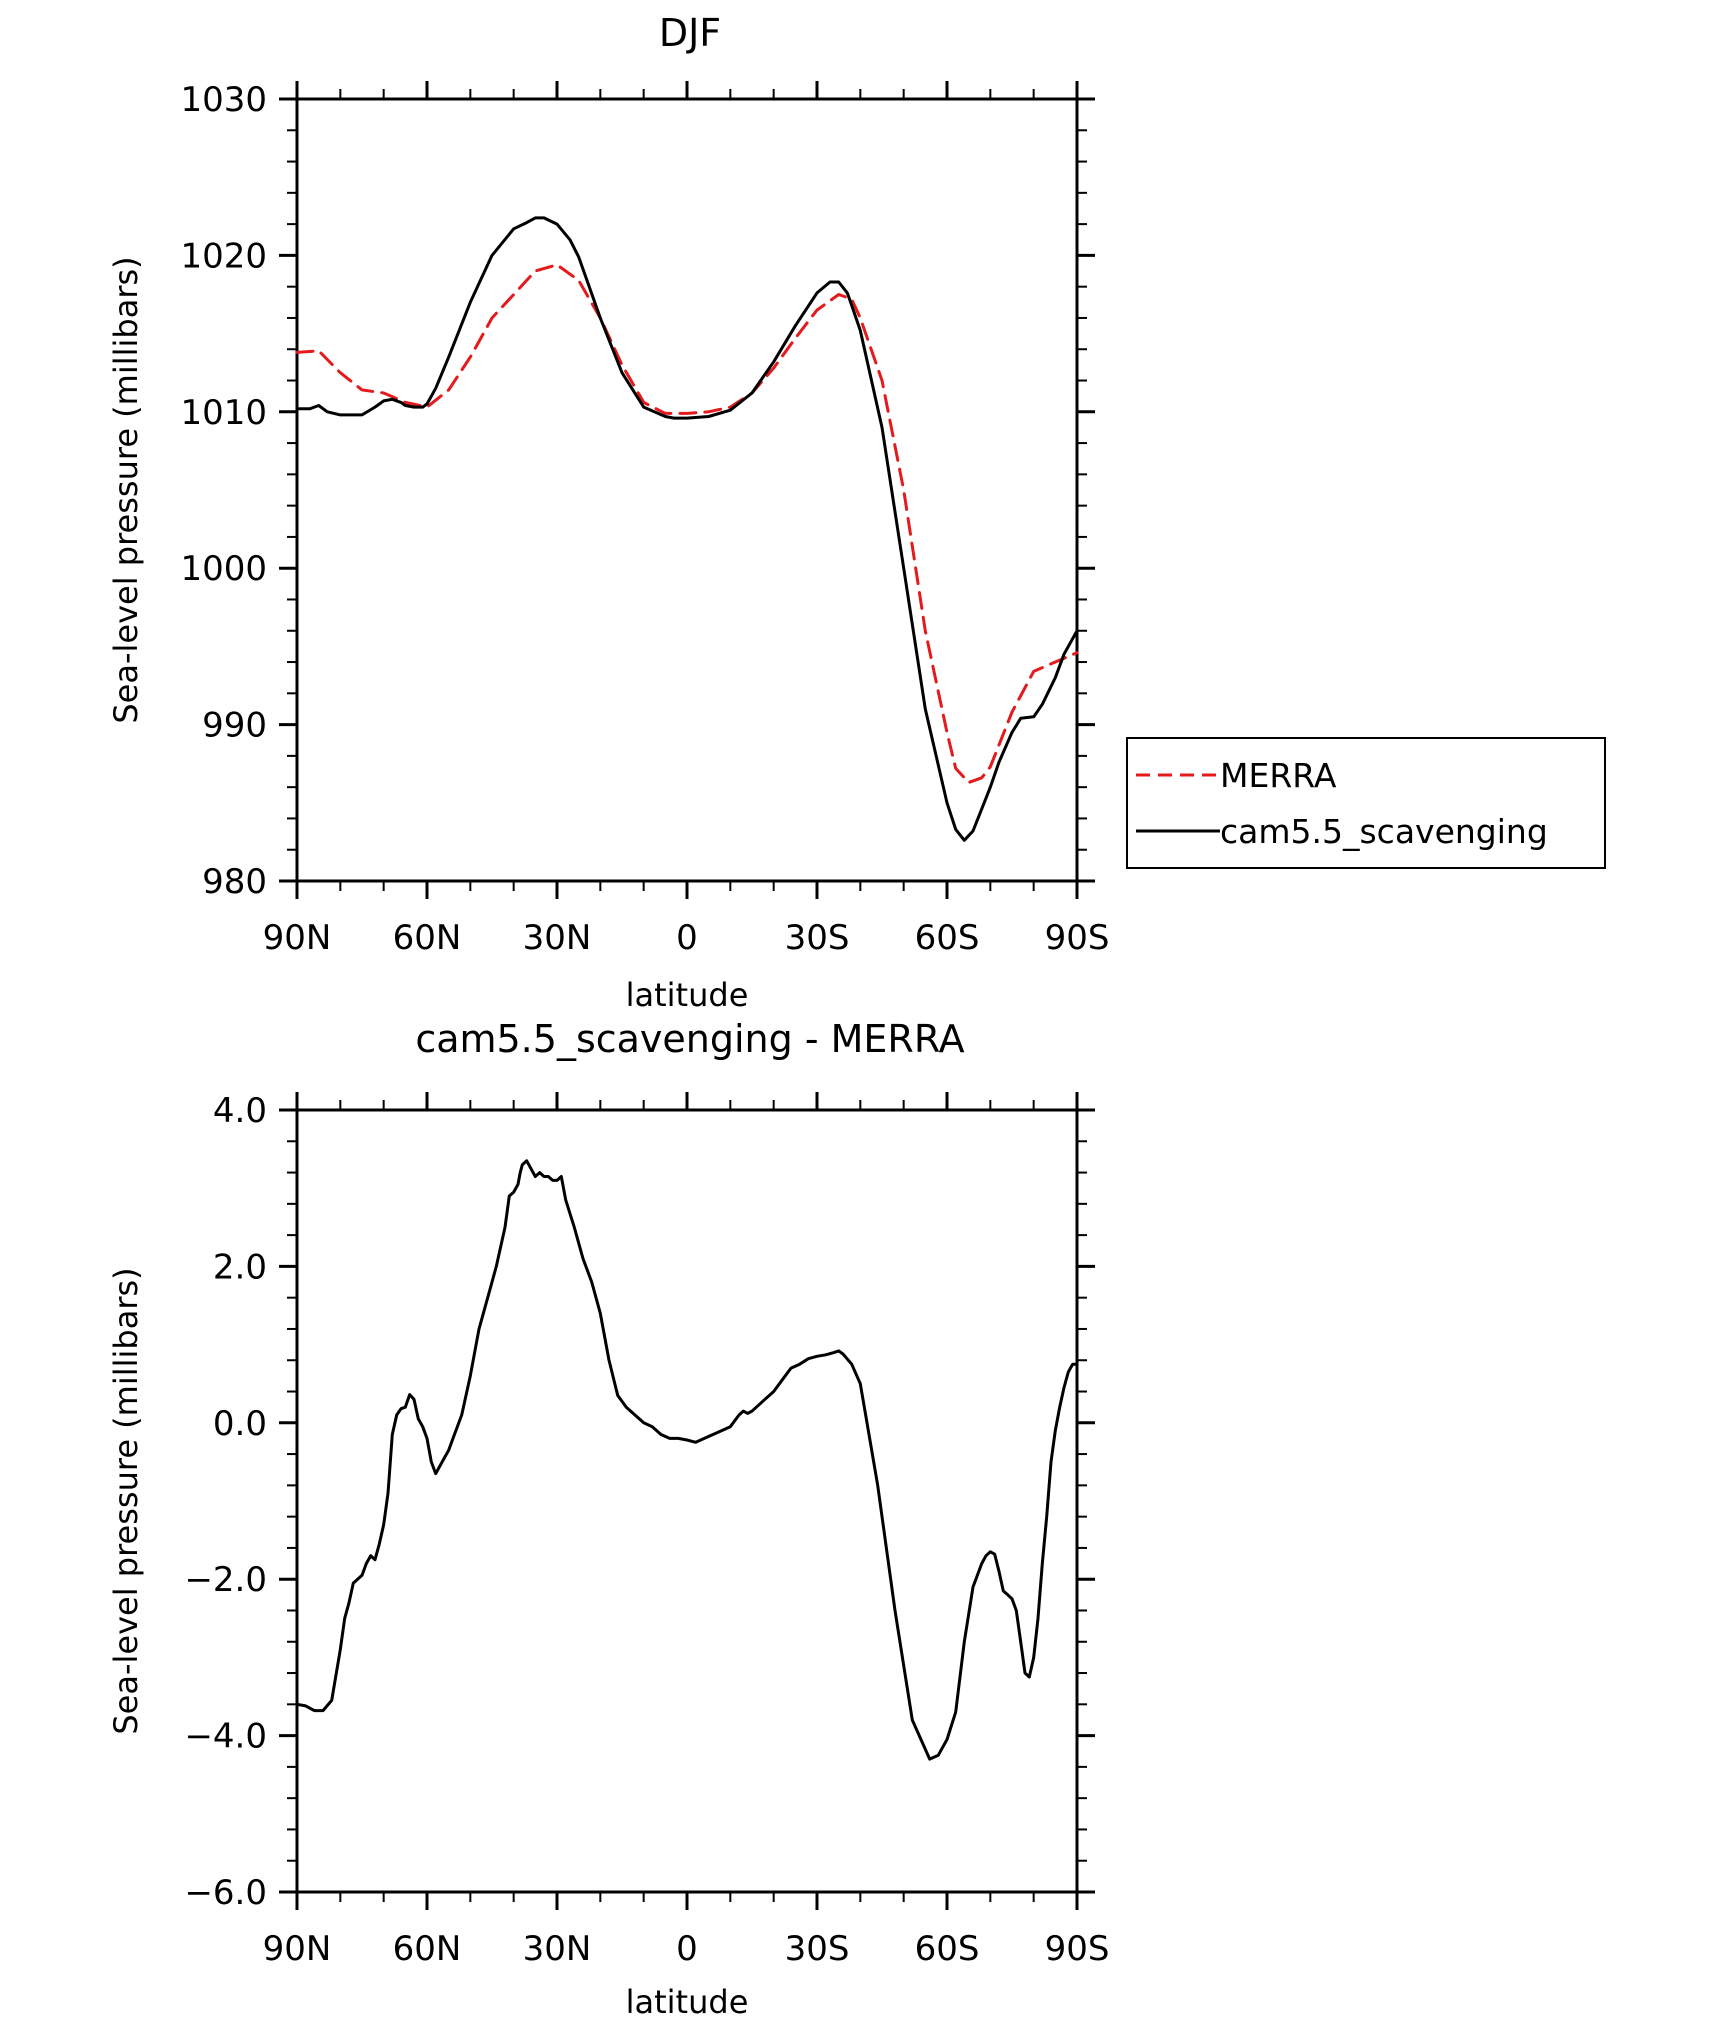 The width and height of the screenshot is (1710, 2021). Describe the element at coordinates (1384, 831) in the screenshot. I see `legend-label-cam: cam5.5_scavenging` at that location.